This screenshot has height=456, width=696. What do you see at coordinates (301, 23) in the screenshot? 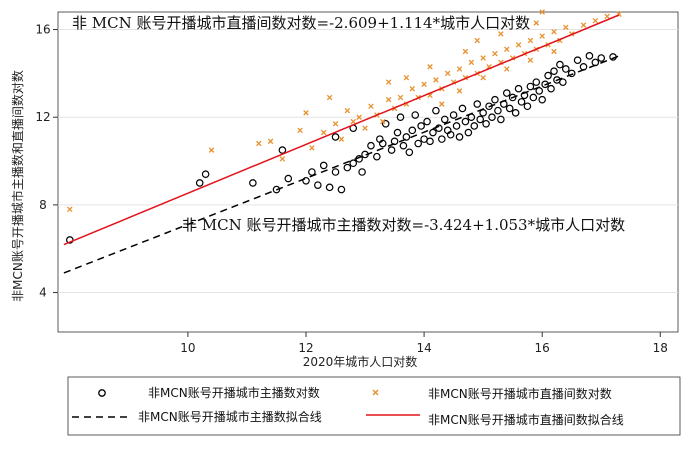
I see `equation-livestream-rooms: 非 MCN 账号开播城市直播间数对数=-2.609+1.114*城市人口对数` at bounding box center [301, 23].